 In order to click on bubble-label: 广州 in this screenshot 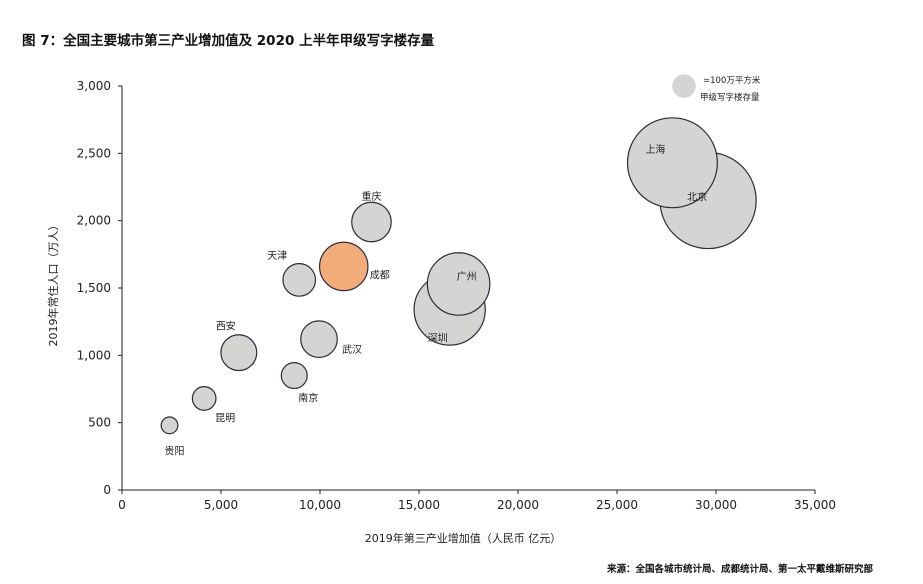, I will do `click(467, 277)`.